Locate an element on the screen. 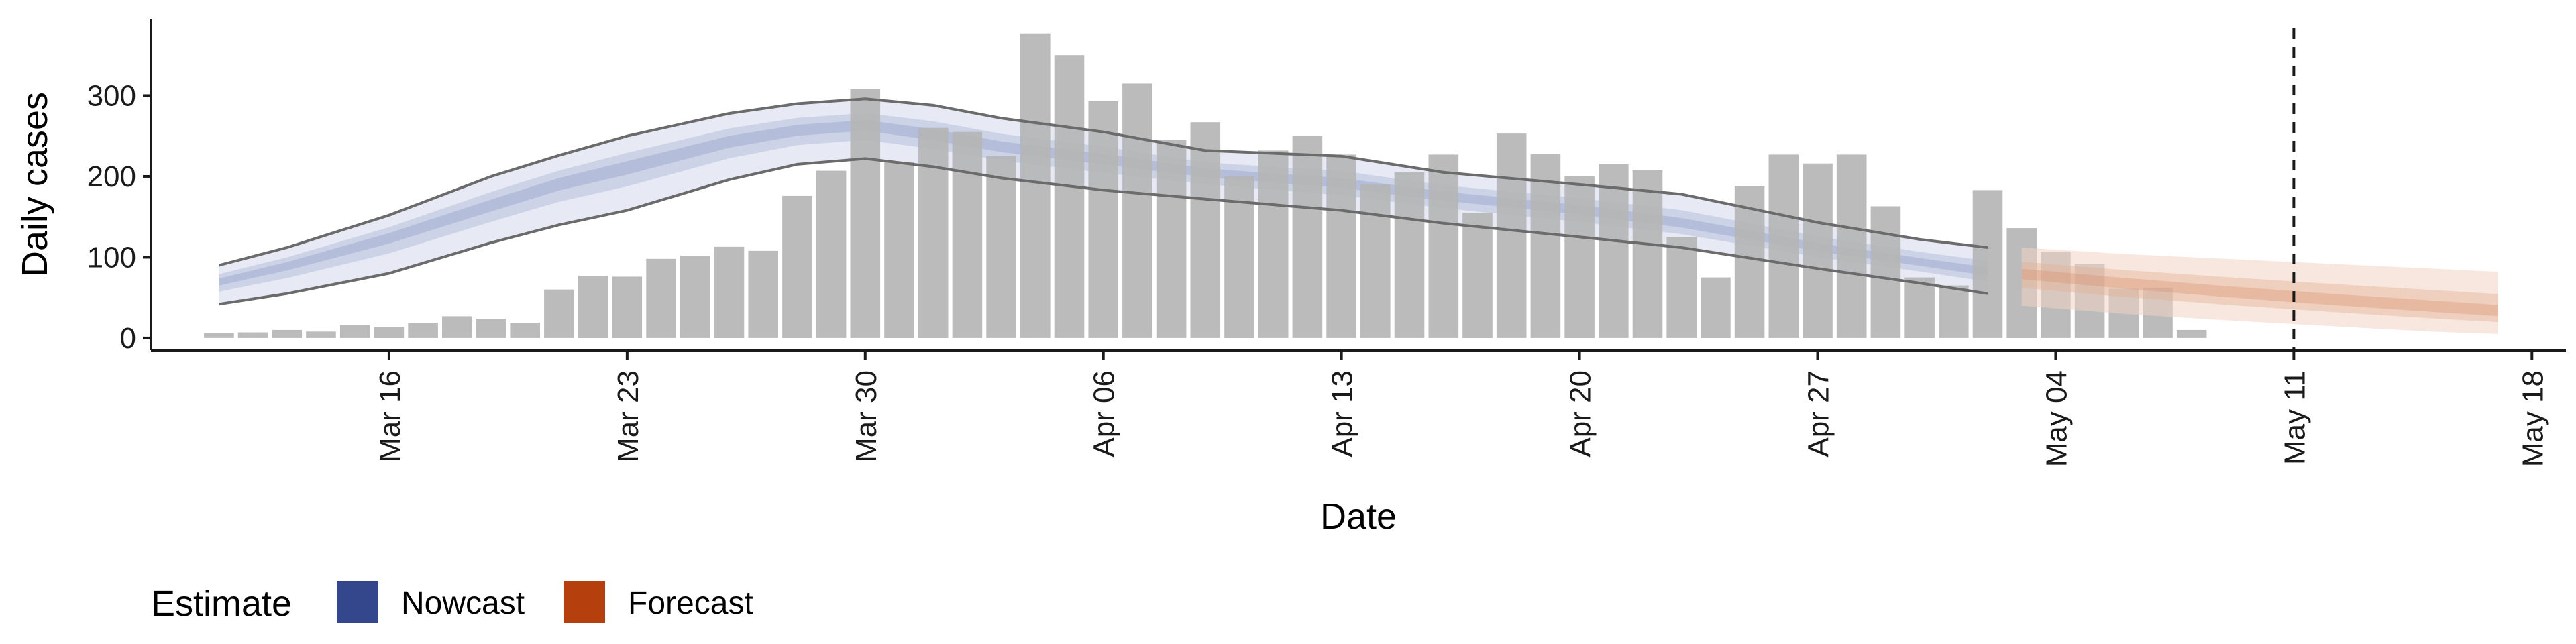 Image resolution: width=2576 pixels, height=644 pixels. x-tick-label: Mar 23 is located at coordinates (628, 416).